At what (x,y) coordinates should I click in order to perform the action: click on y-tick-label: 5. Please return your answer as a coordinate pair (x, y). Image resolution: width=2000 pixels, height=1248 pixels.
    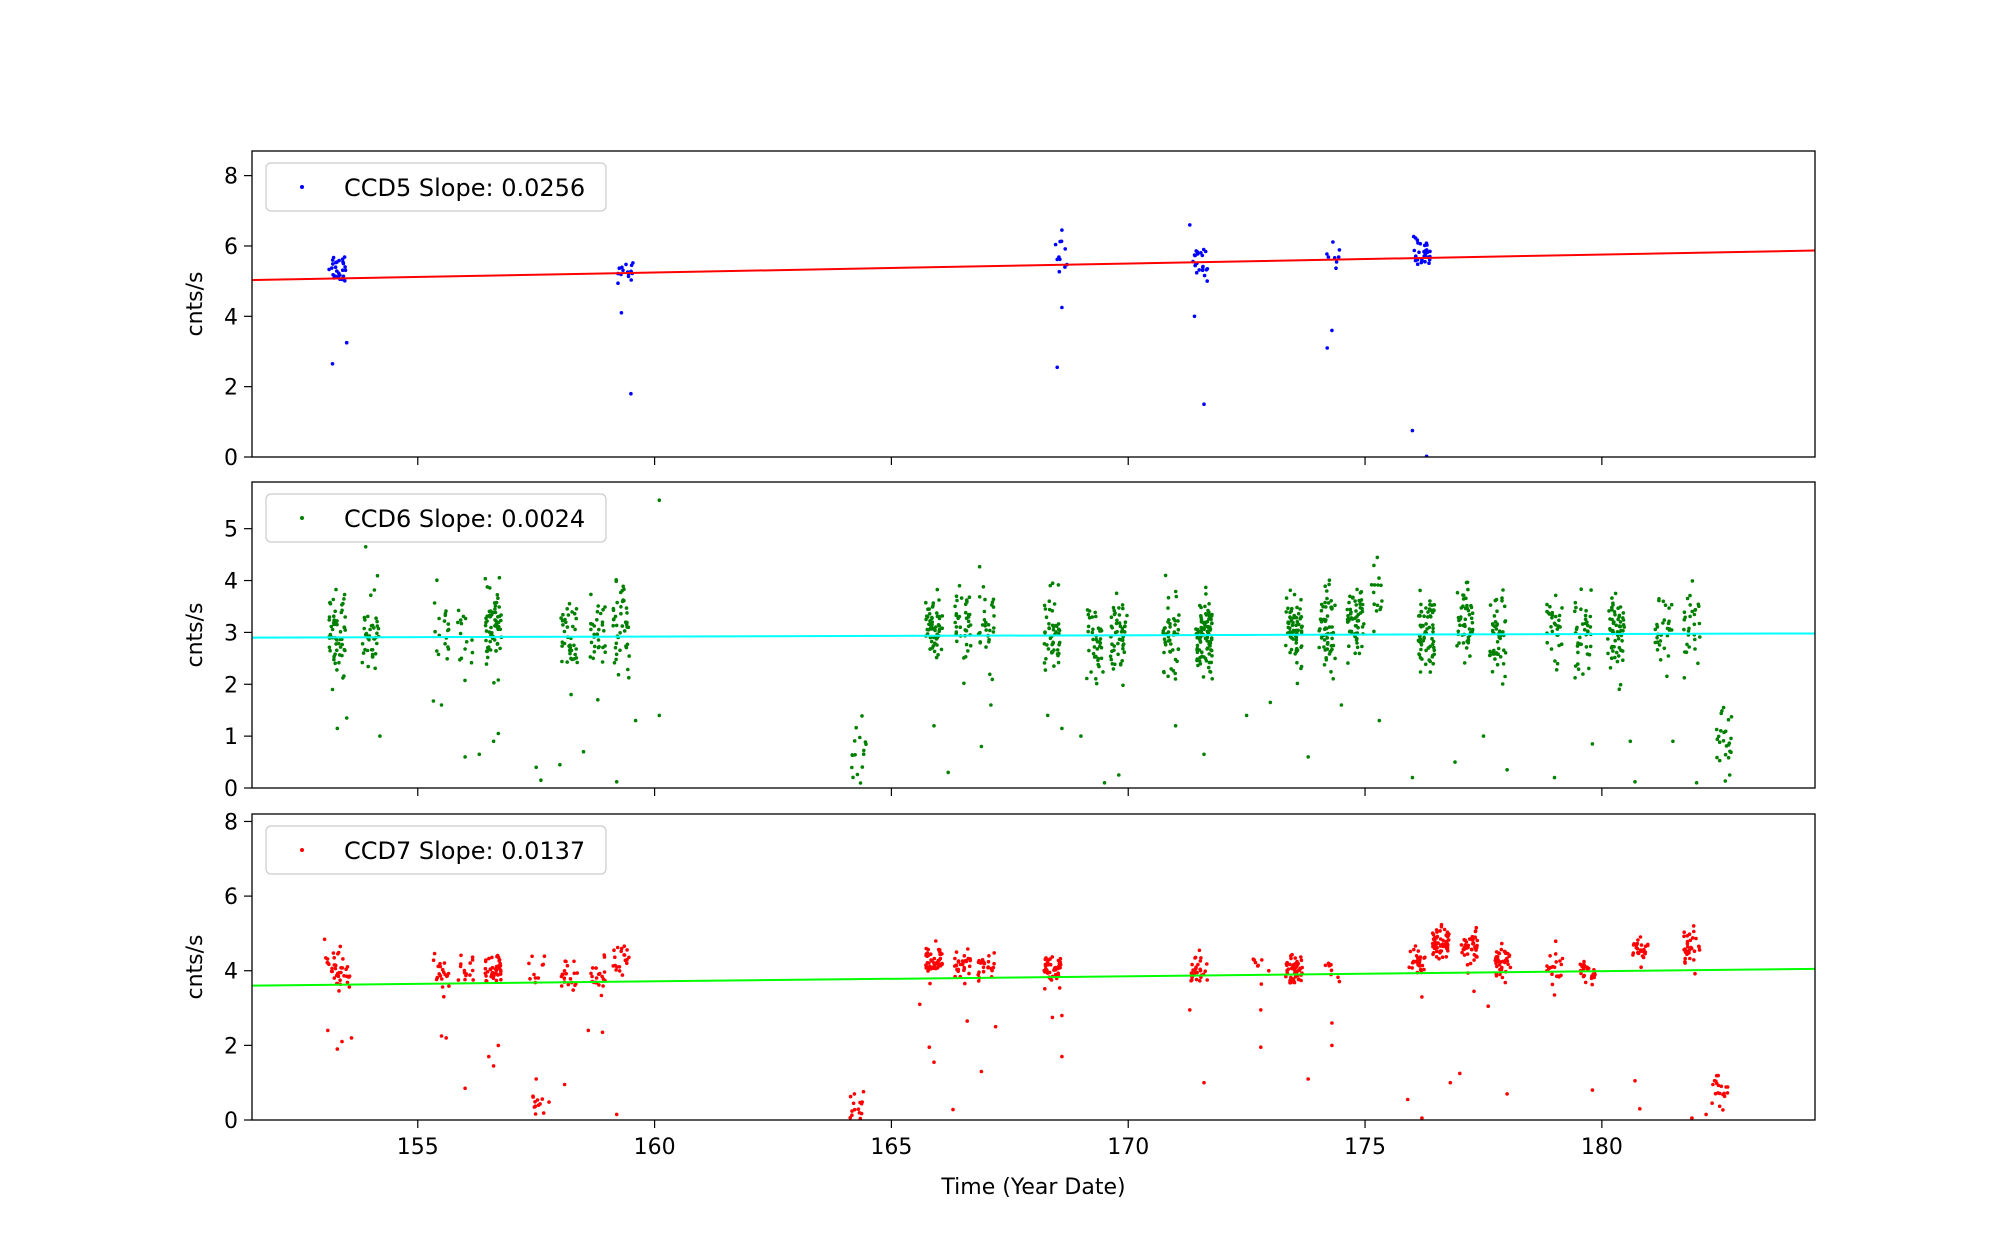
    Looking at the image, I should click on (231, 530).